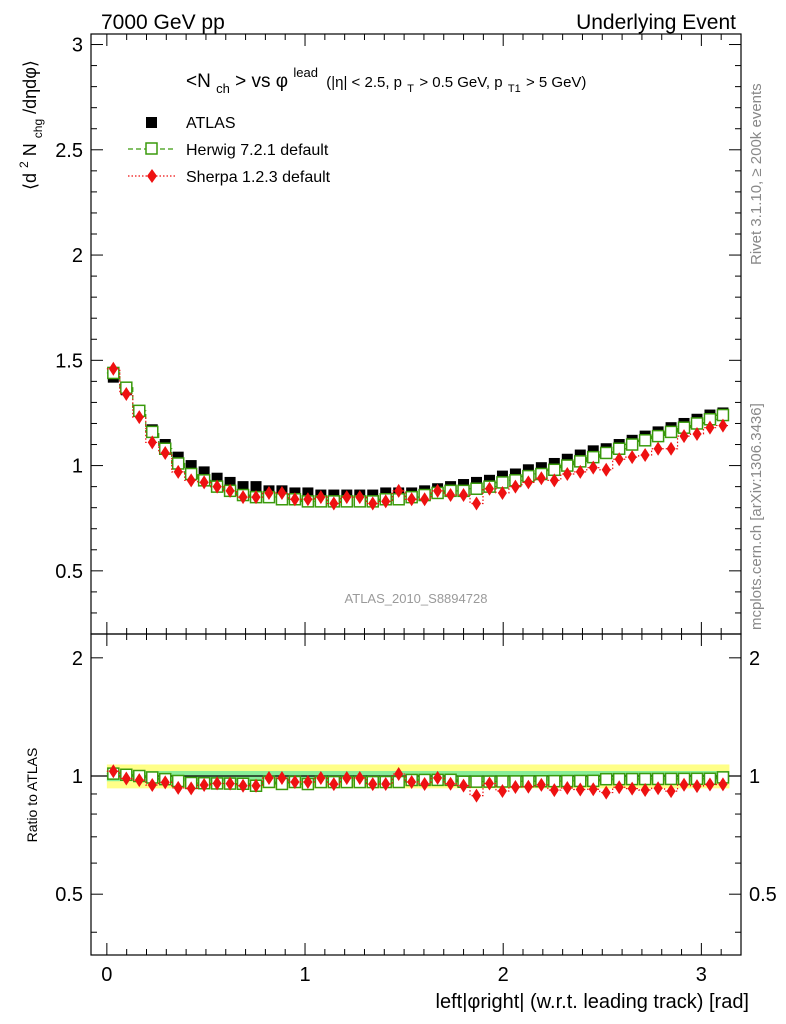  What do you see at coordinates (151, 122) in the screenshot?
I see `legend-atlas-marker` at bounding box center [151, 122].